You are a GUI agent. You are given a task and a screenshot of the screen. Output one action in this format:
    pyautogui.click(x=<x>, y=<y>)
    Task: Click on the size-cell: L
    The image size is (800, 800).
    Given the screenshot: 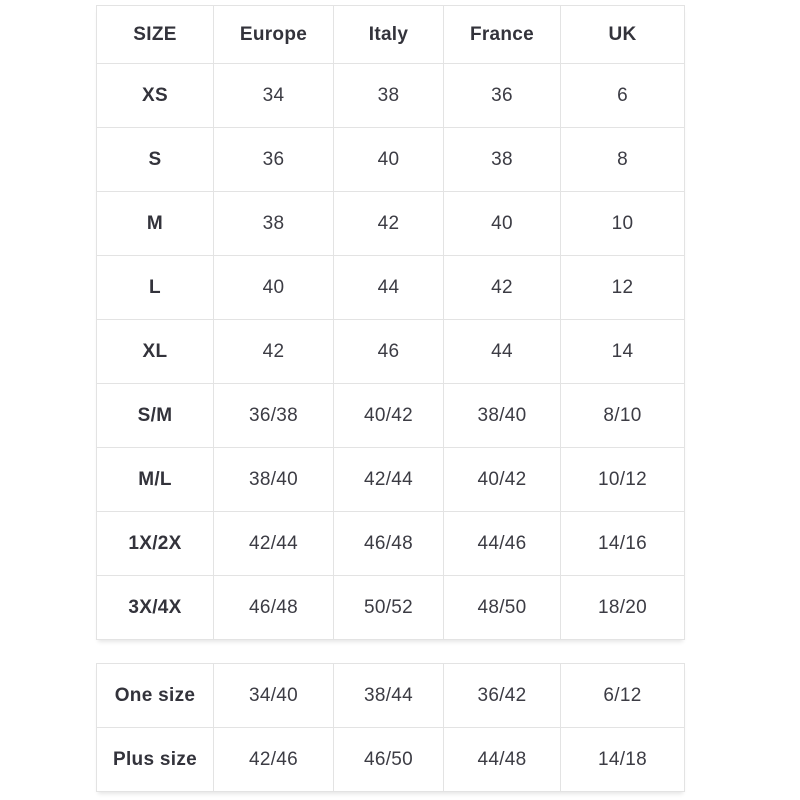 What is the action you would take?
    pyautogui.click(x=155, y=287)
    